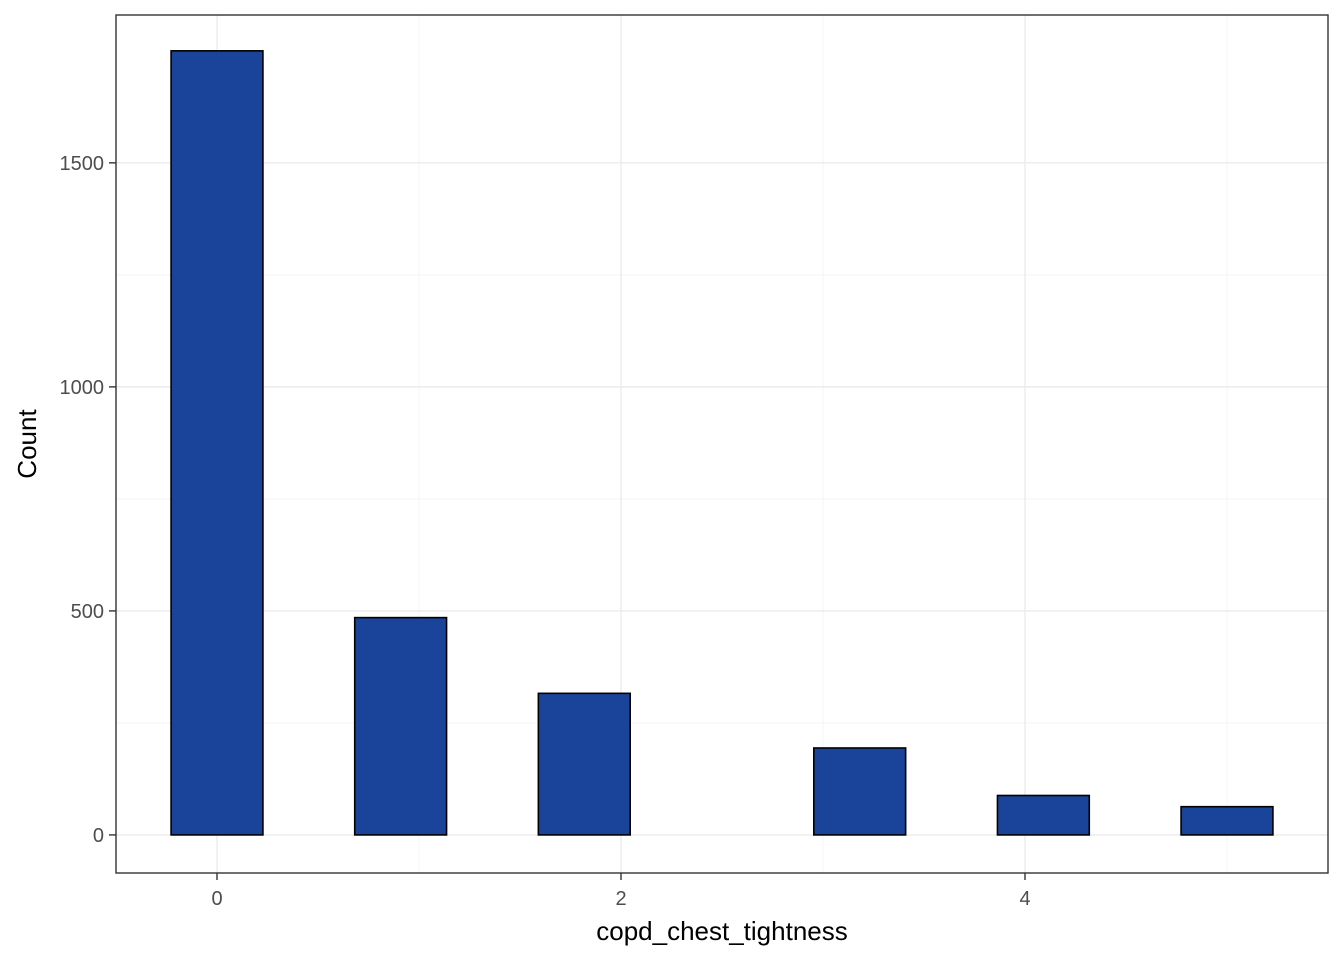  I want to click on x-axis-title: copd_chest_tightness, so click(722, 931).